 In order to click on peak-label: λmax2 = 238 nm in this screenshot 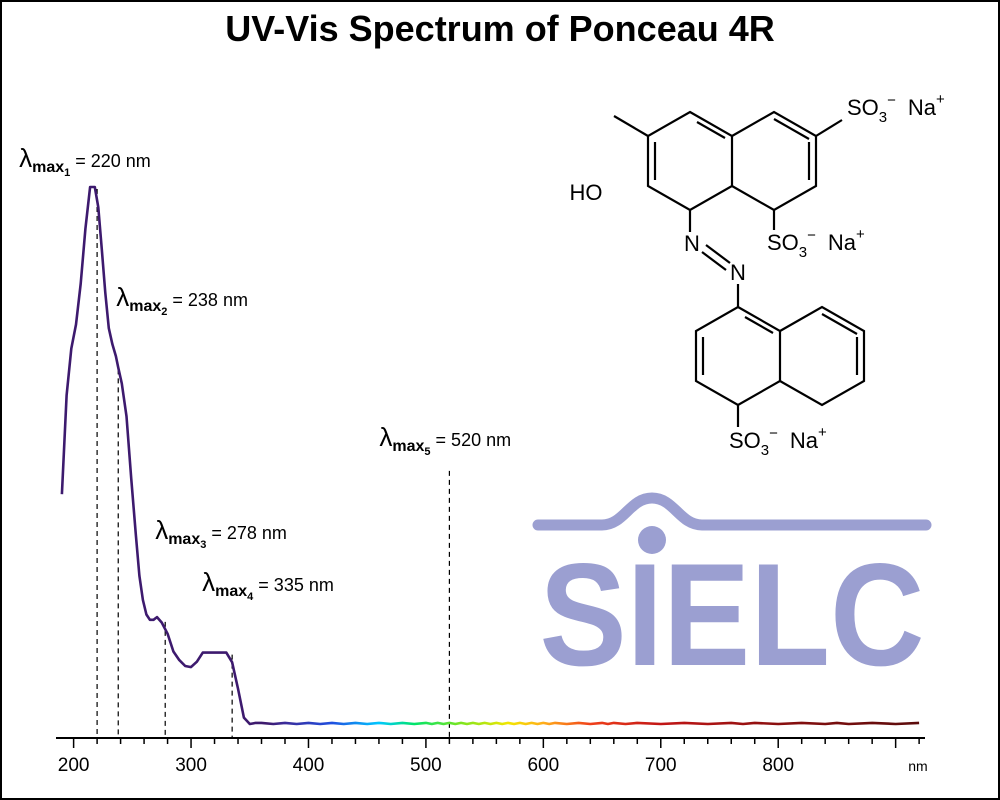, I will do `click(182, 300)`.